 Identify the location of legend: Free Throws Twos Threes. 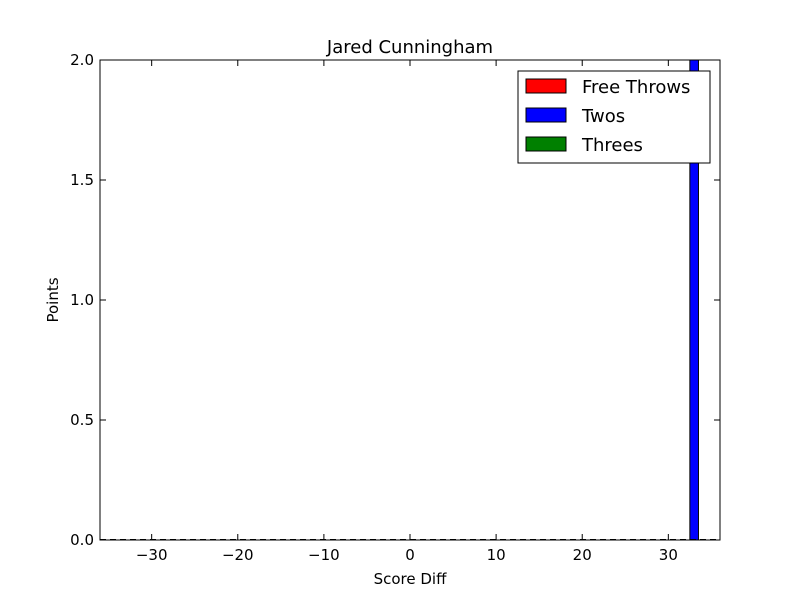
(614, 117).